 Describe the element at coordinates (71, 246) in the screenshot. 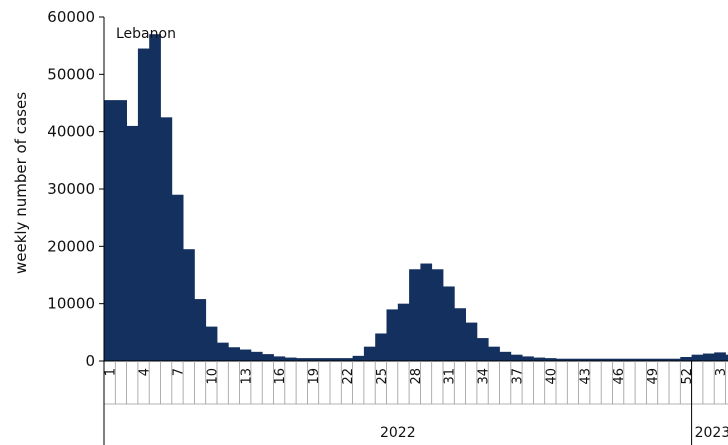

I see `y-tick-label: 20000` at that location.